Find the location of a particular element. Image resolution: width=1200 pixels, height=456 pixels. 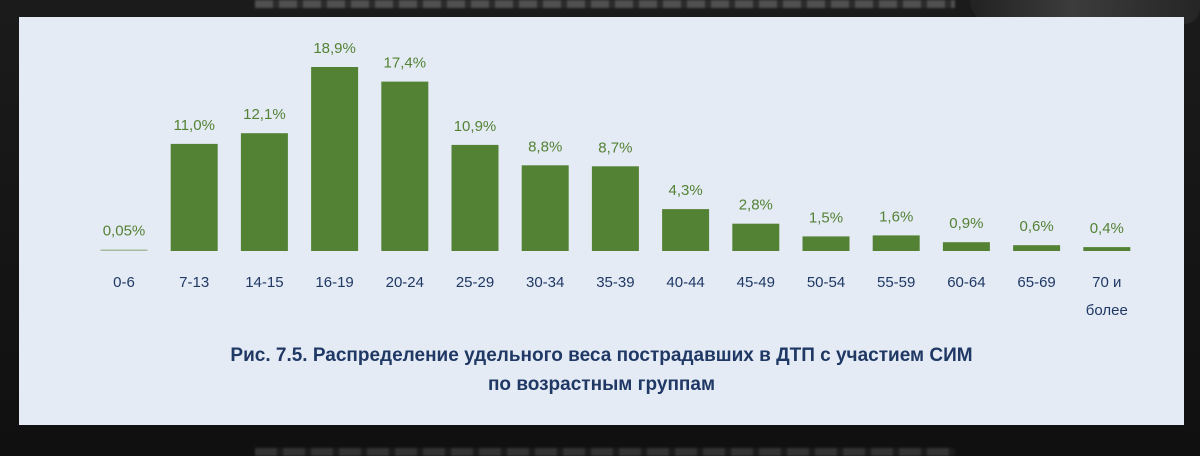

chart-caption-line-2: по возрастным группам is located at coordinates (601, 384).